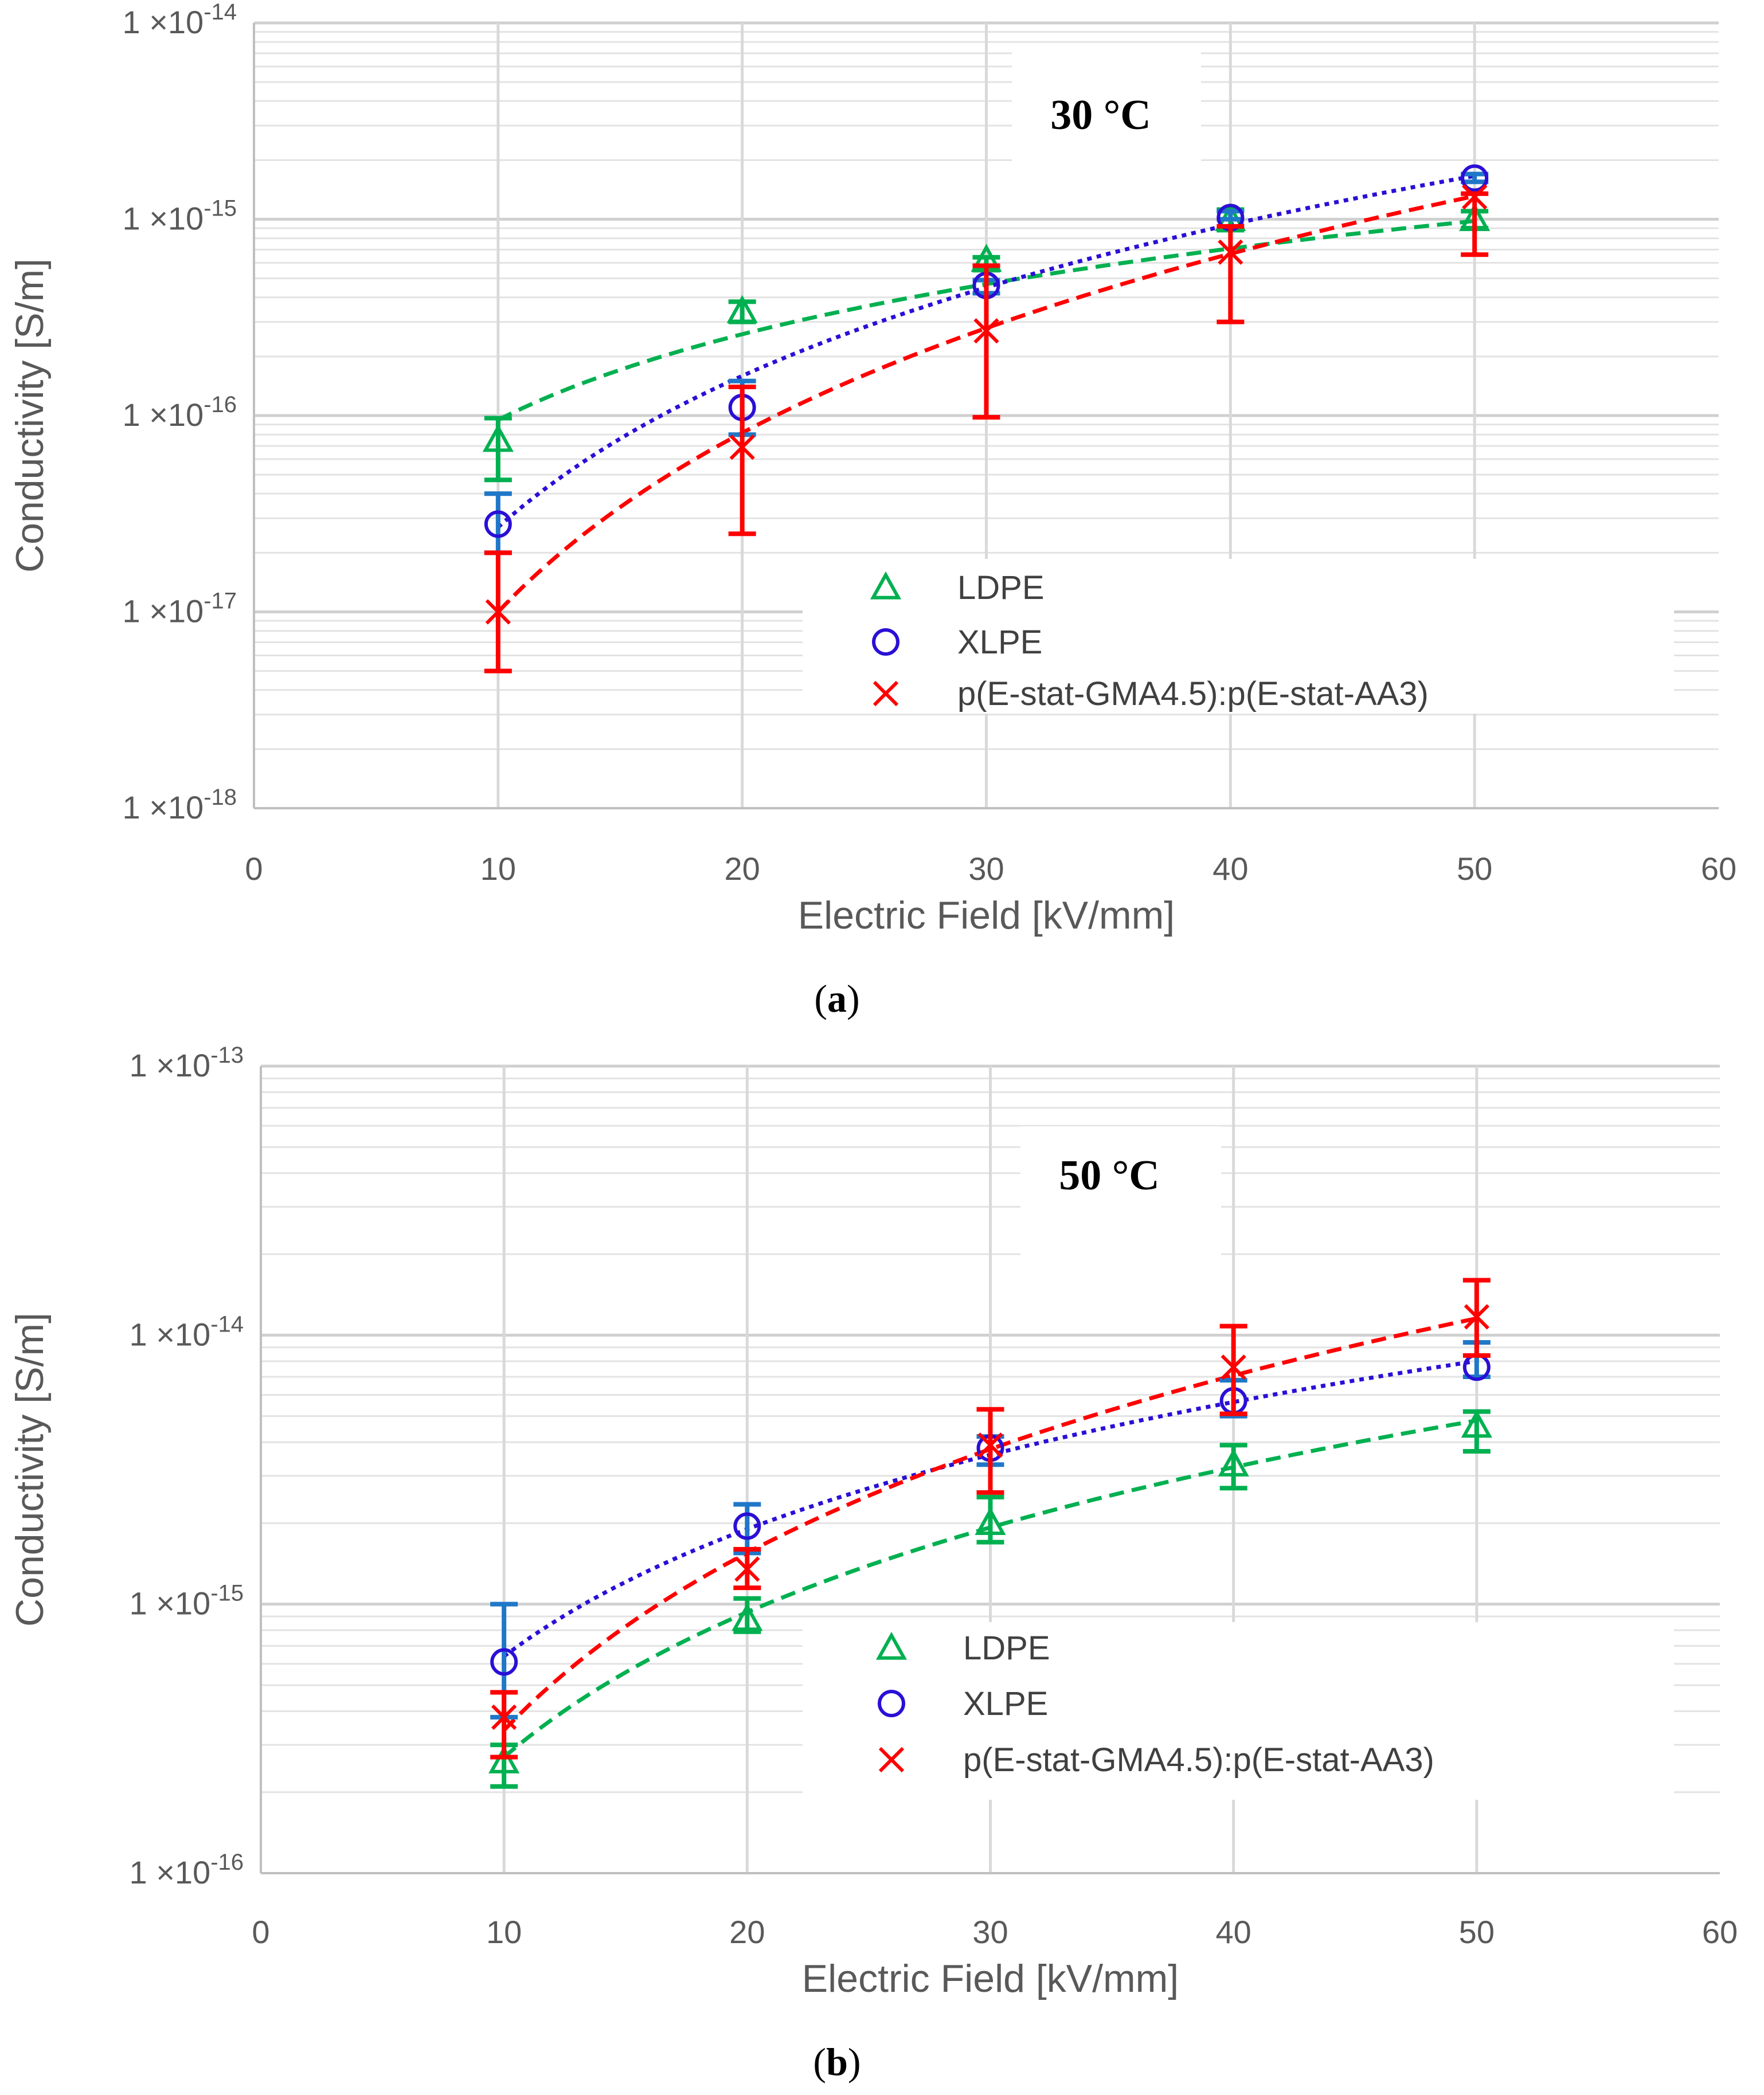 The image size is (1764, 2095). Describe the element at coordinates (1109, 1175) in the screenshot. I see `temperature-annotation: 50 °C` at that location.